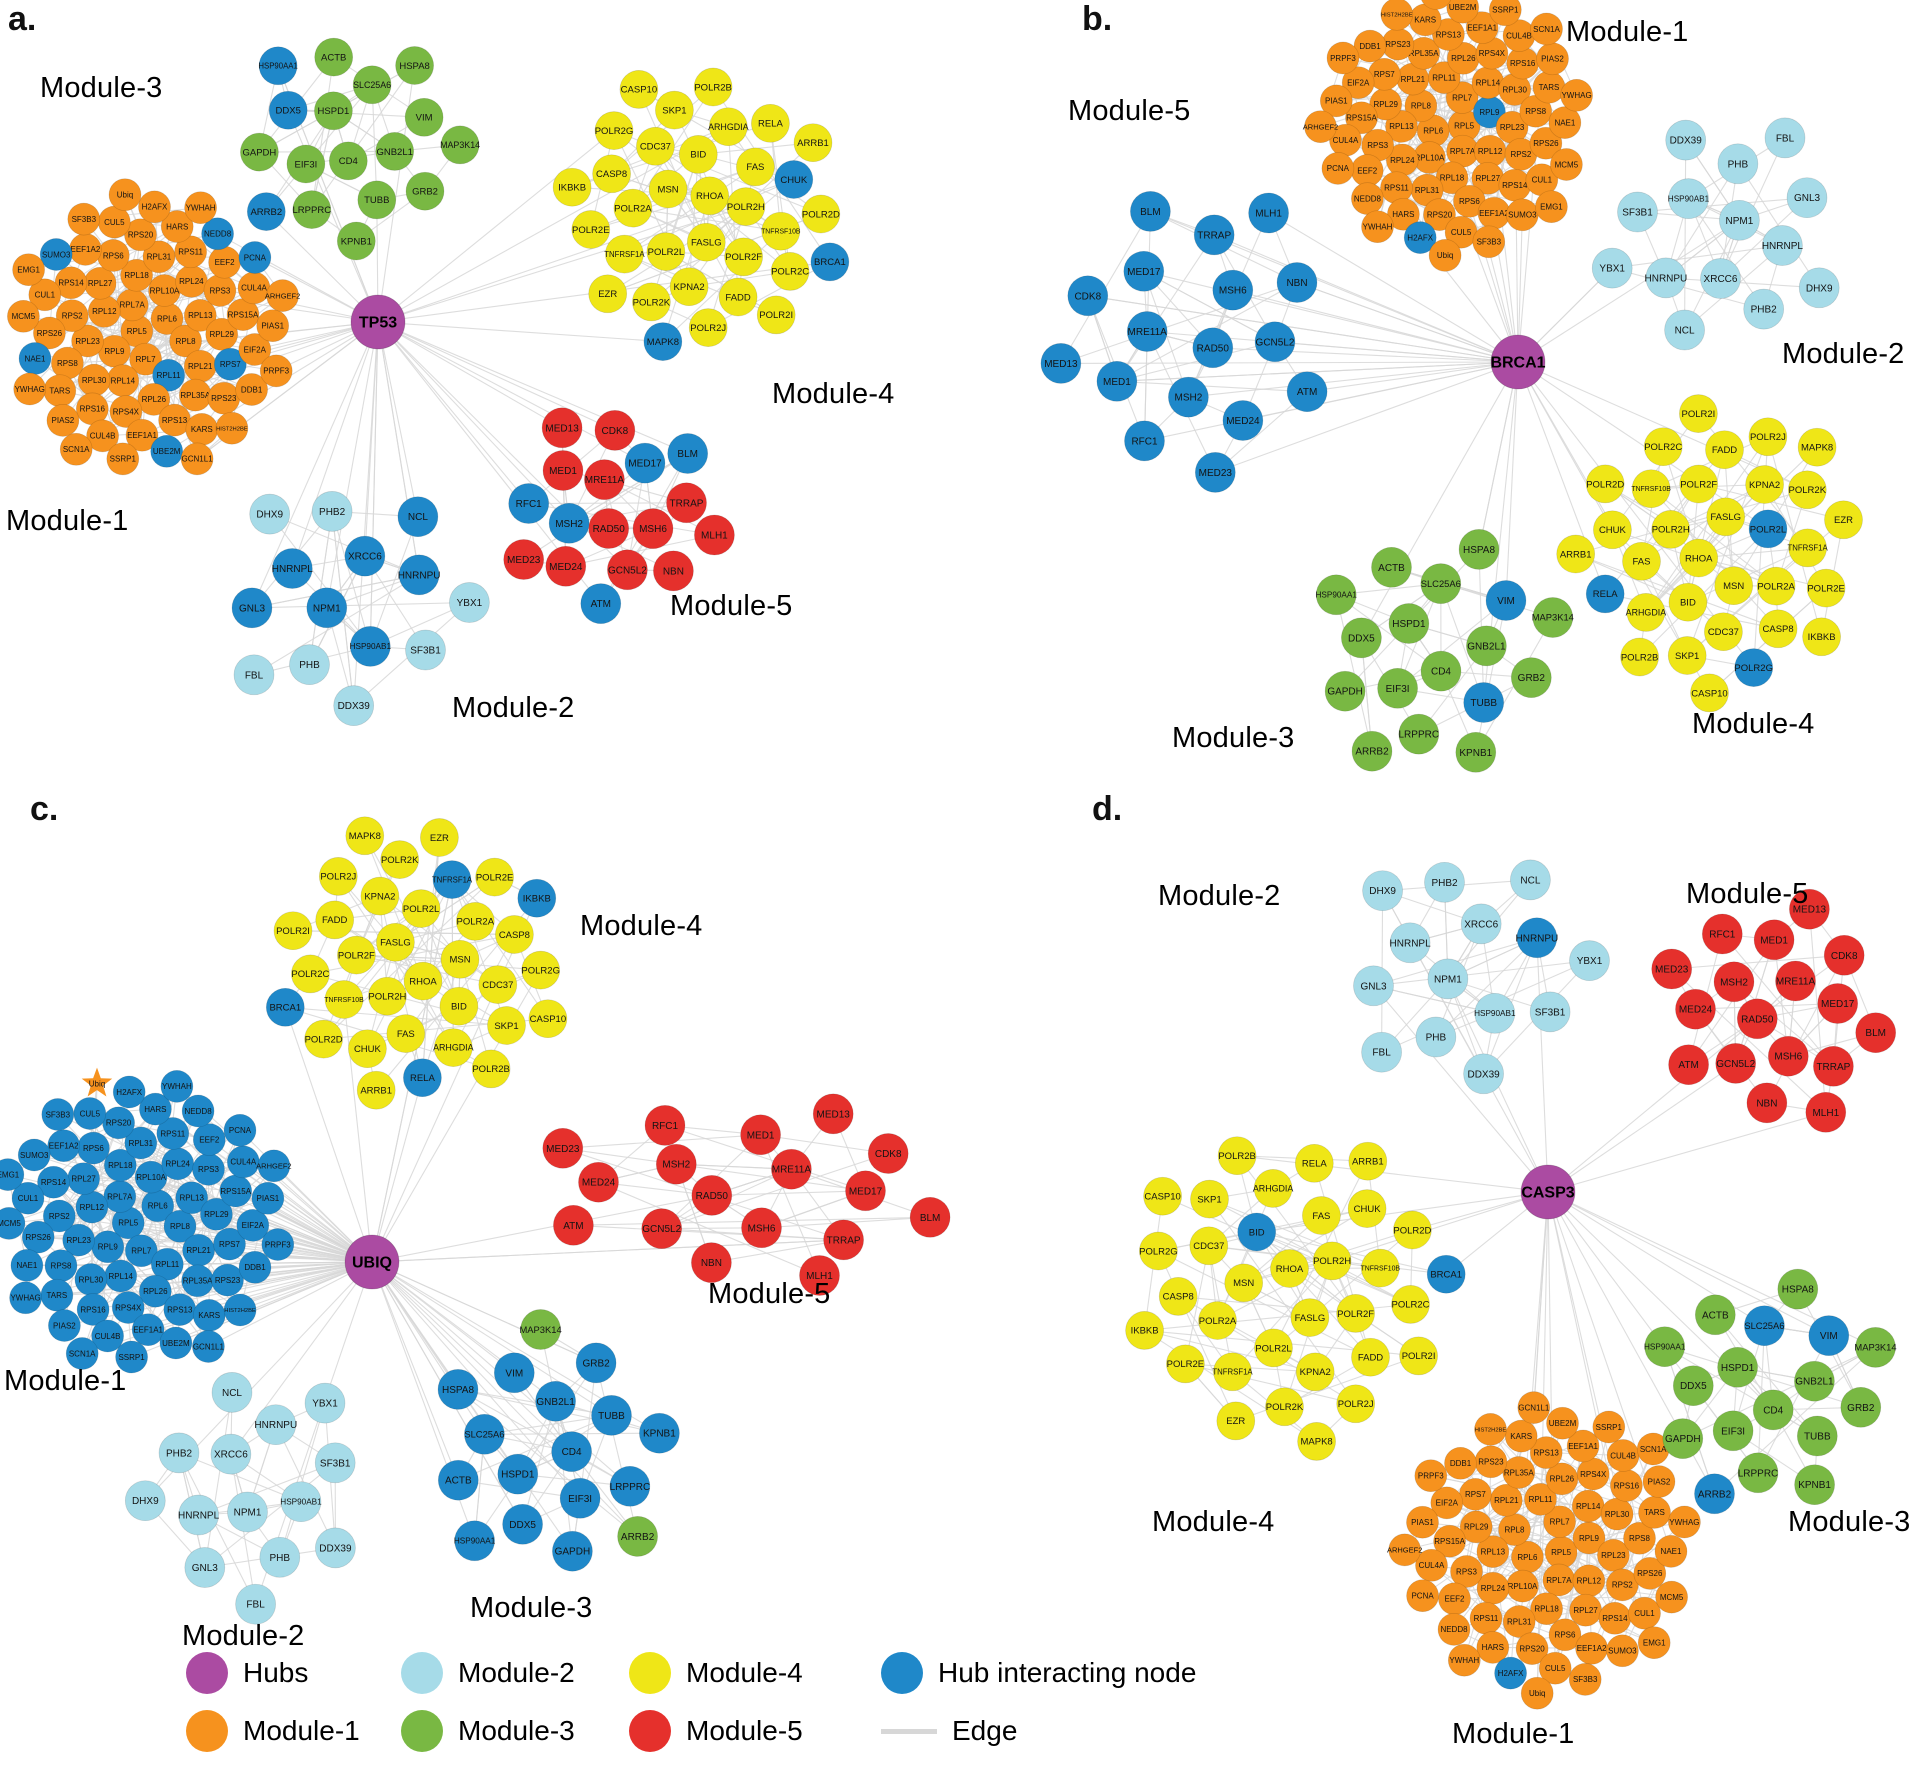 Image resolution: width=1923 pixels, height=1775 pixels. I want to click on module-label-module-5: Module-5, so click(769, 1294).